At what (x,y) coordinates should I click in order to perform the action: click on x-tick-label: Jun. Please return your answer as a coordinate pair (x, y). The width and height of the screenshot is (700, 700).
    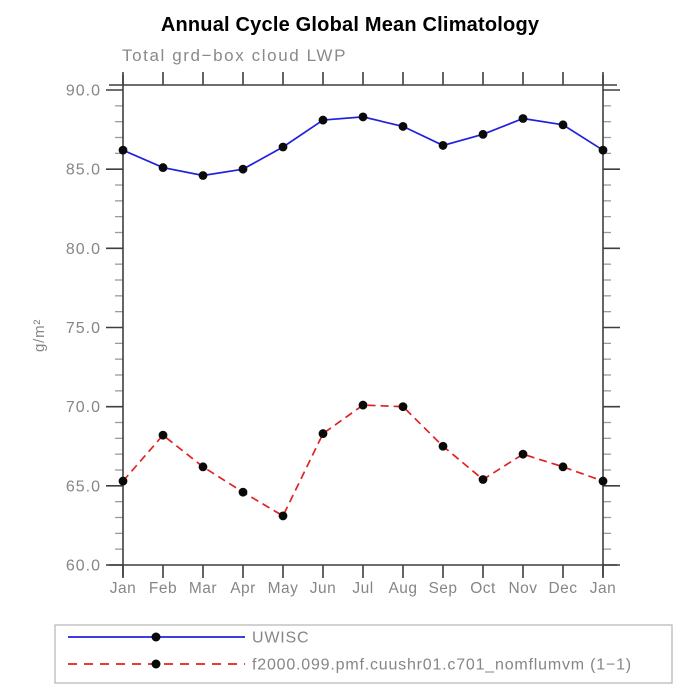
    Looking at the image, I should click on (323, 588).